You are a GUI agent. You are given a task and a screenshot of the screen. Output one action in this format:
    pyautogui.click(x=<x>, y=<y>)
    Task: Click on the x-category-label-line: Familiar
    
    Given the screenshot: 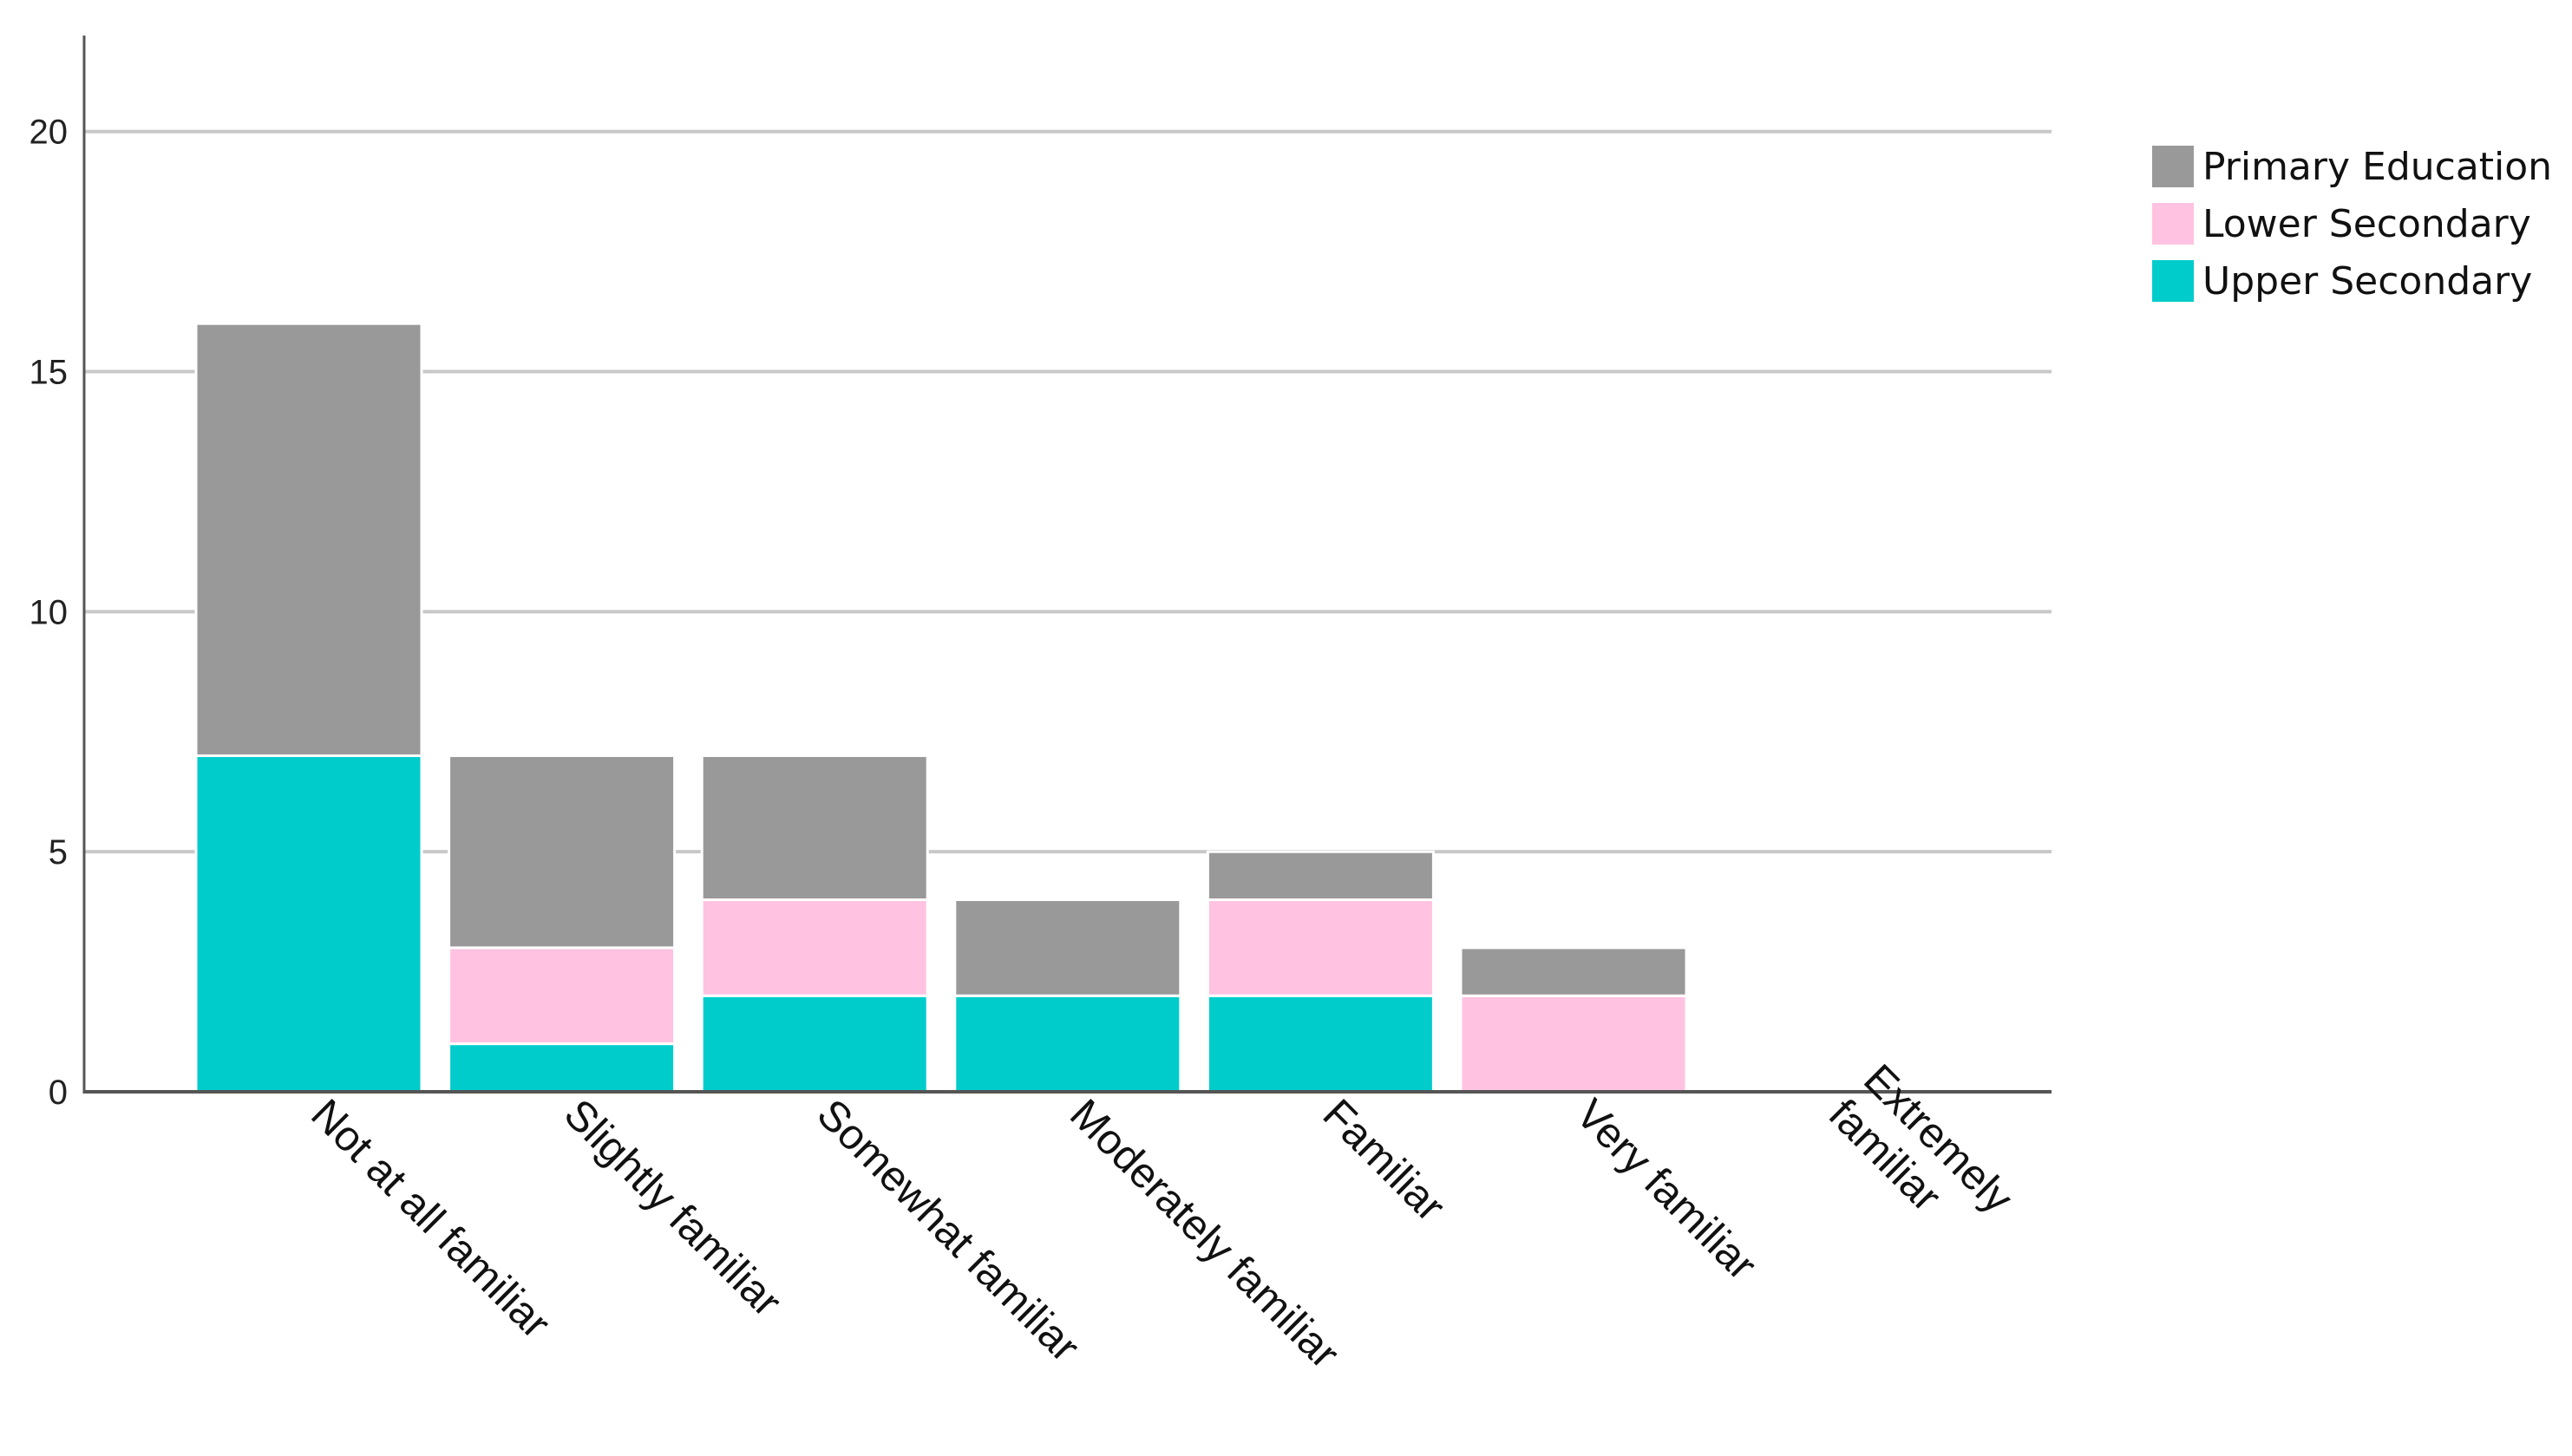 What is the action you would take?
    pyautogui.click(x=1384, y=1161)
    